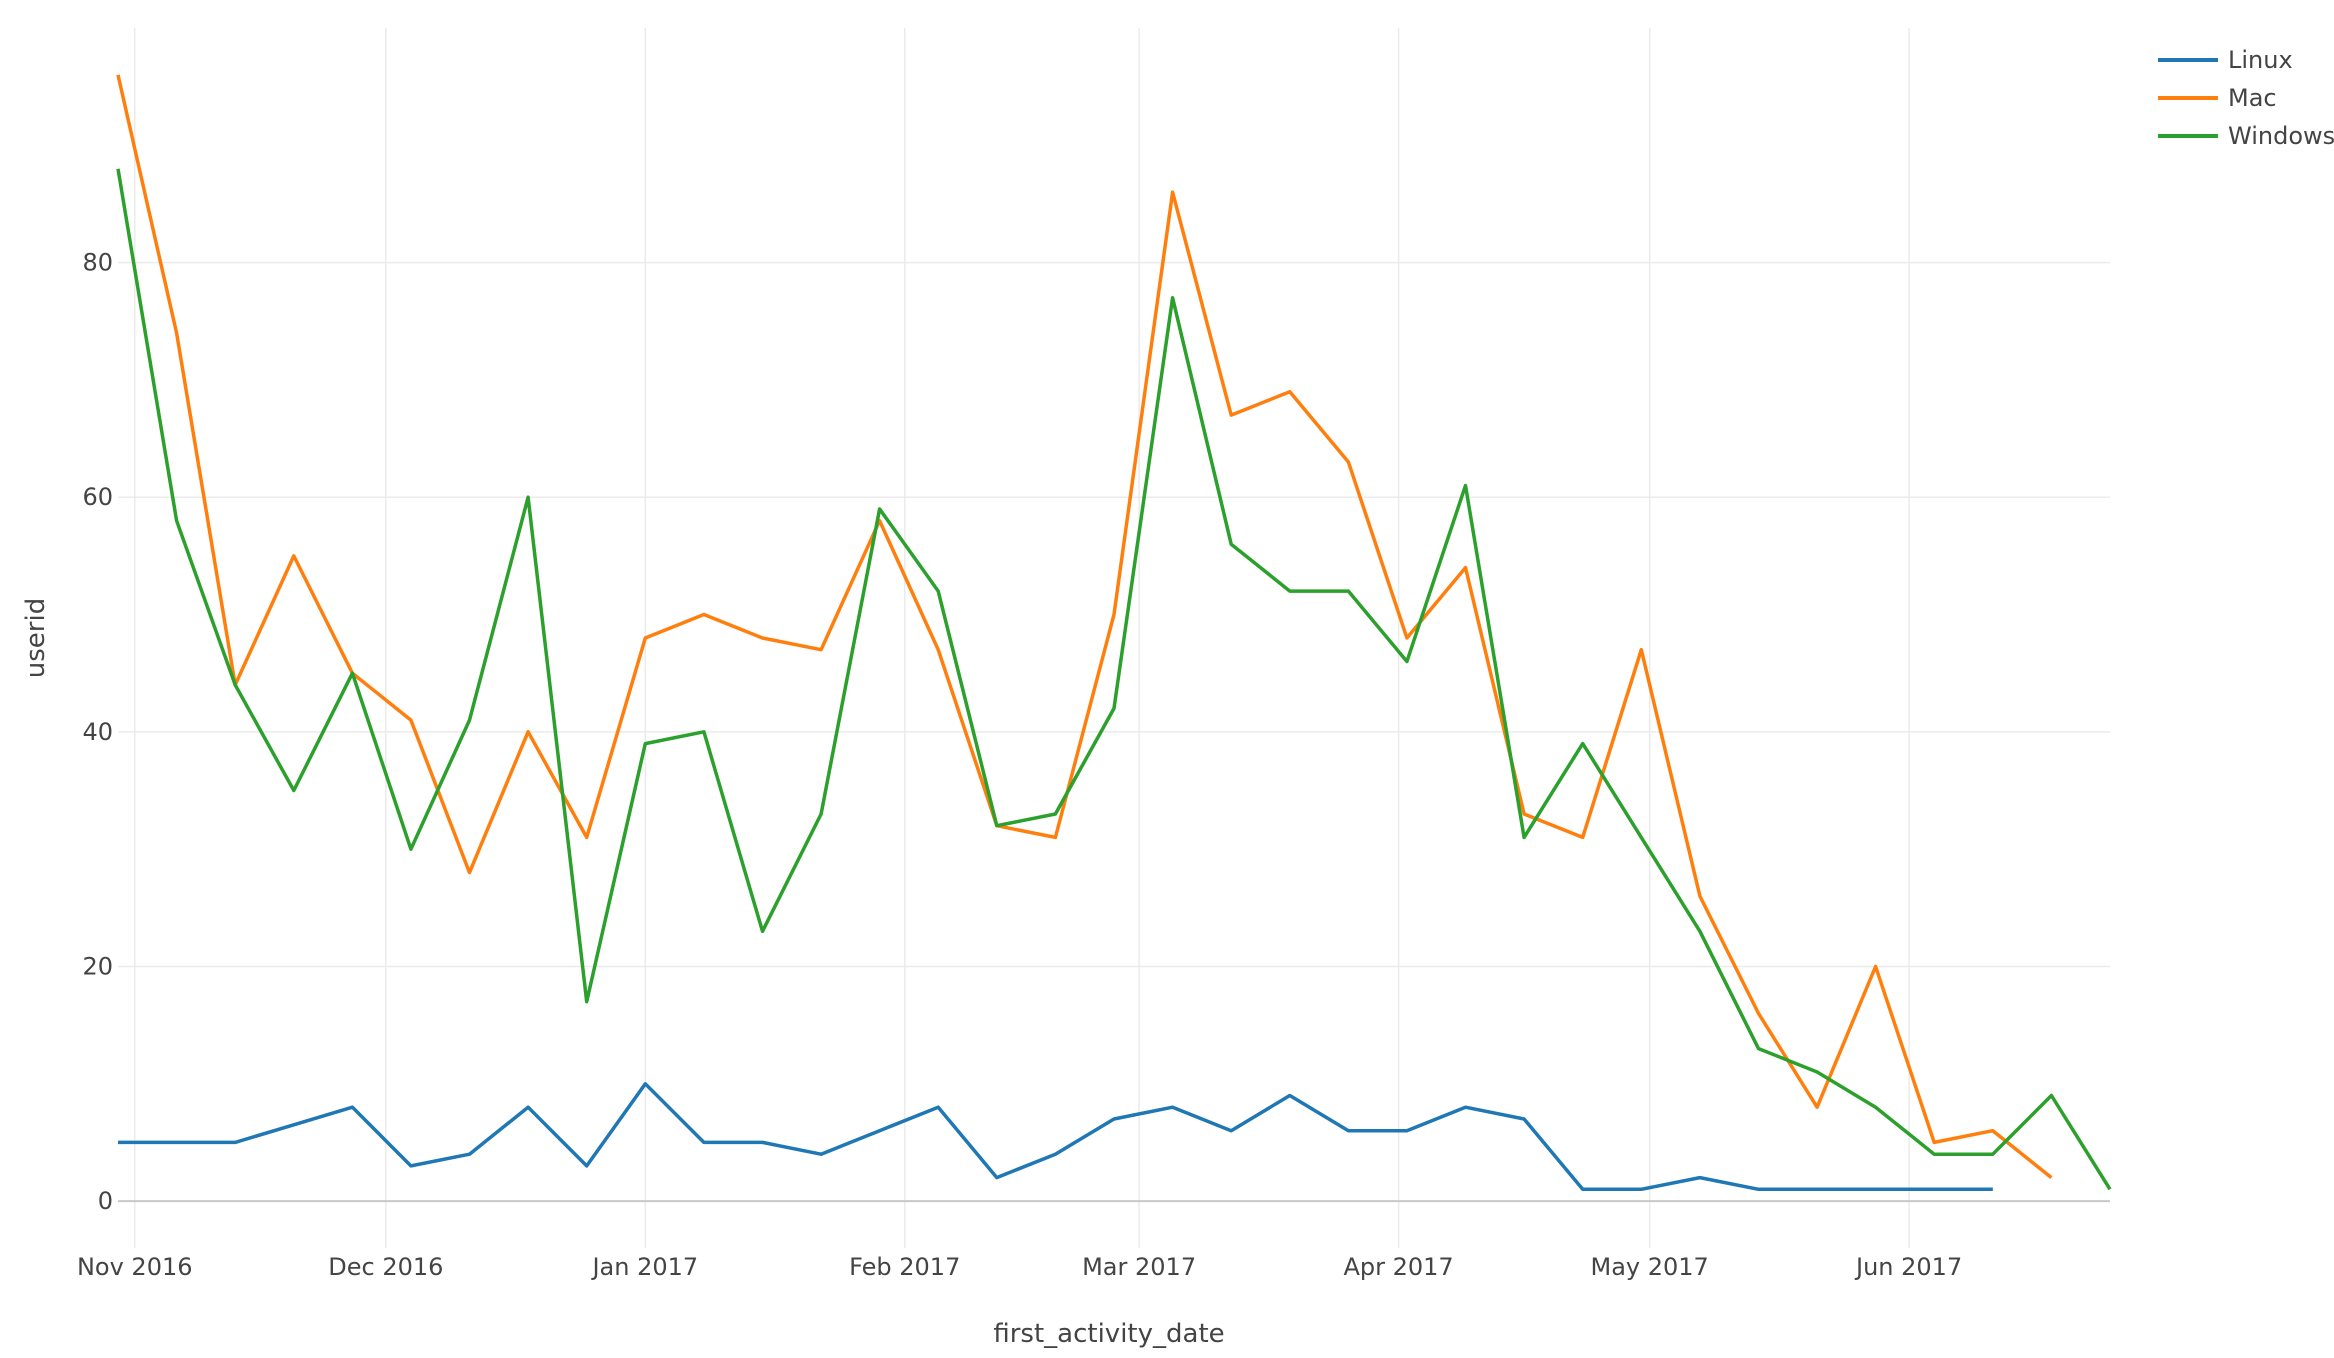 Image resolution: width=2334 pixels, height=1358 pixels. What do you see at coordinates (97, 497) in the screenshot?
I see `y-tick-label: 60` at bounding box center [97, 497].